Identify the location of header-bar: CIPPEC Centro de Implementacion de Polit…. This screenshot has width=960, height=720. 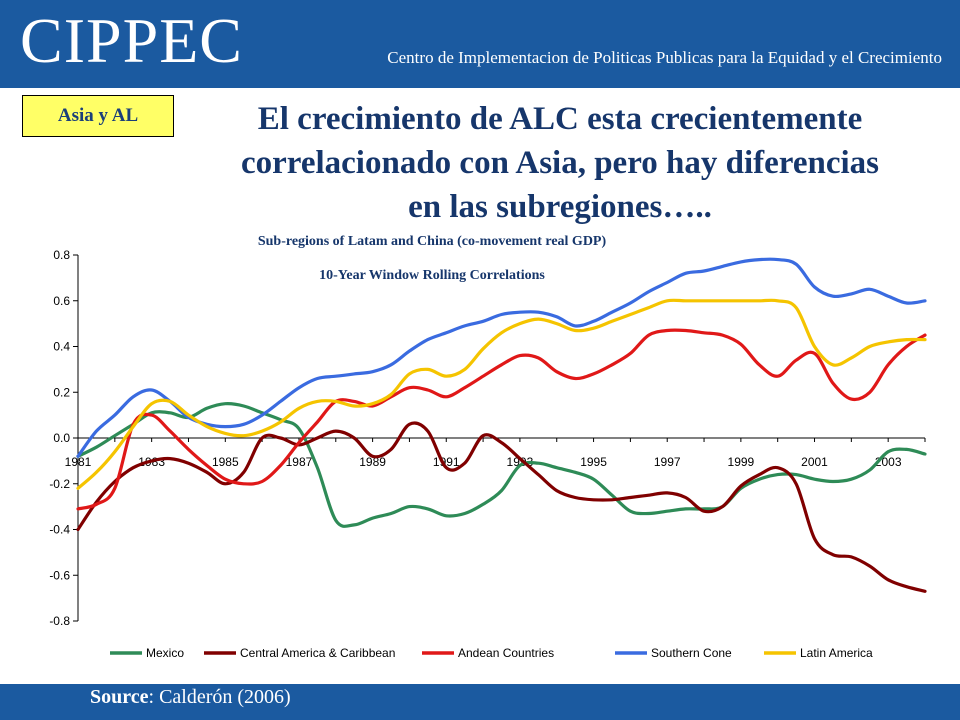
(480, 44).